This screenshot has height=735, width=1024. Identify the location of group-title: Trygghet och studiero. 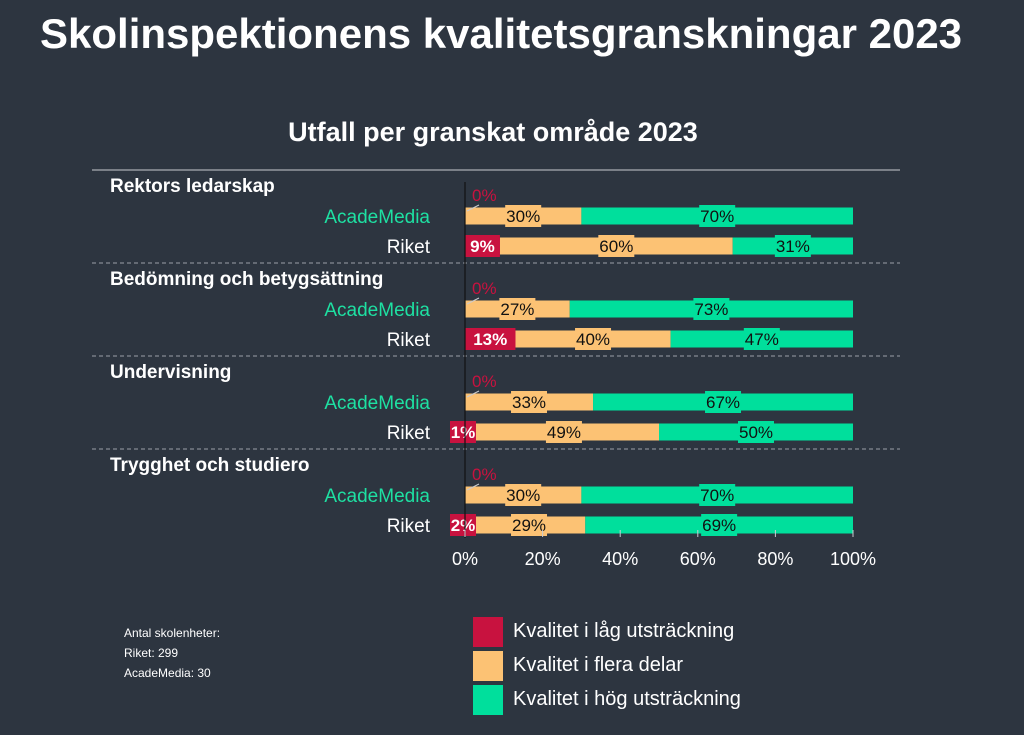
(210, 465).